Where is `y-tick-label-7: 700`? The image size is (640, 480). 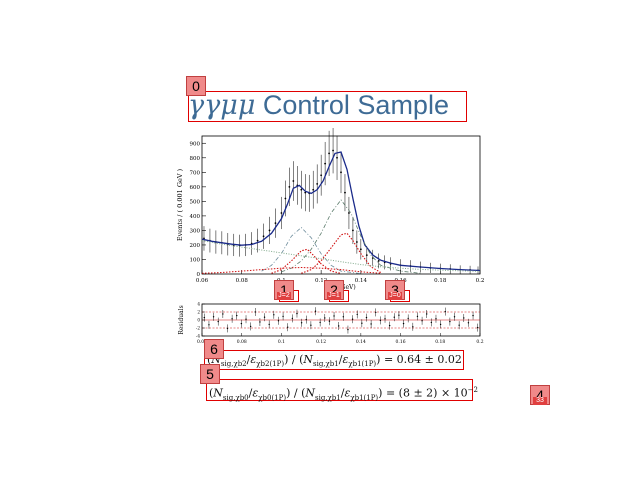
y-tick-label-7: 700 is located at coordinates (195, 173).